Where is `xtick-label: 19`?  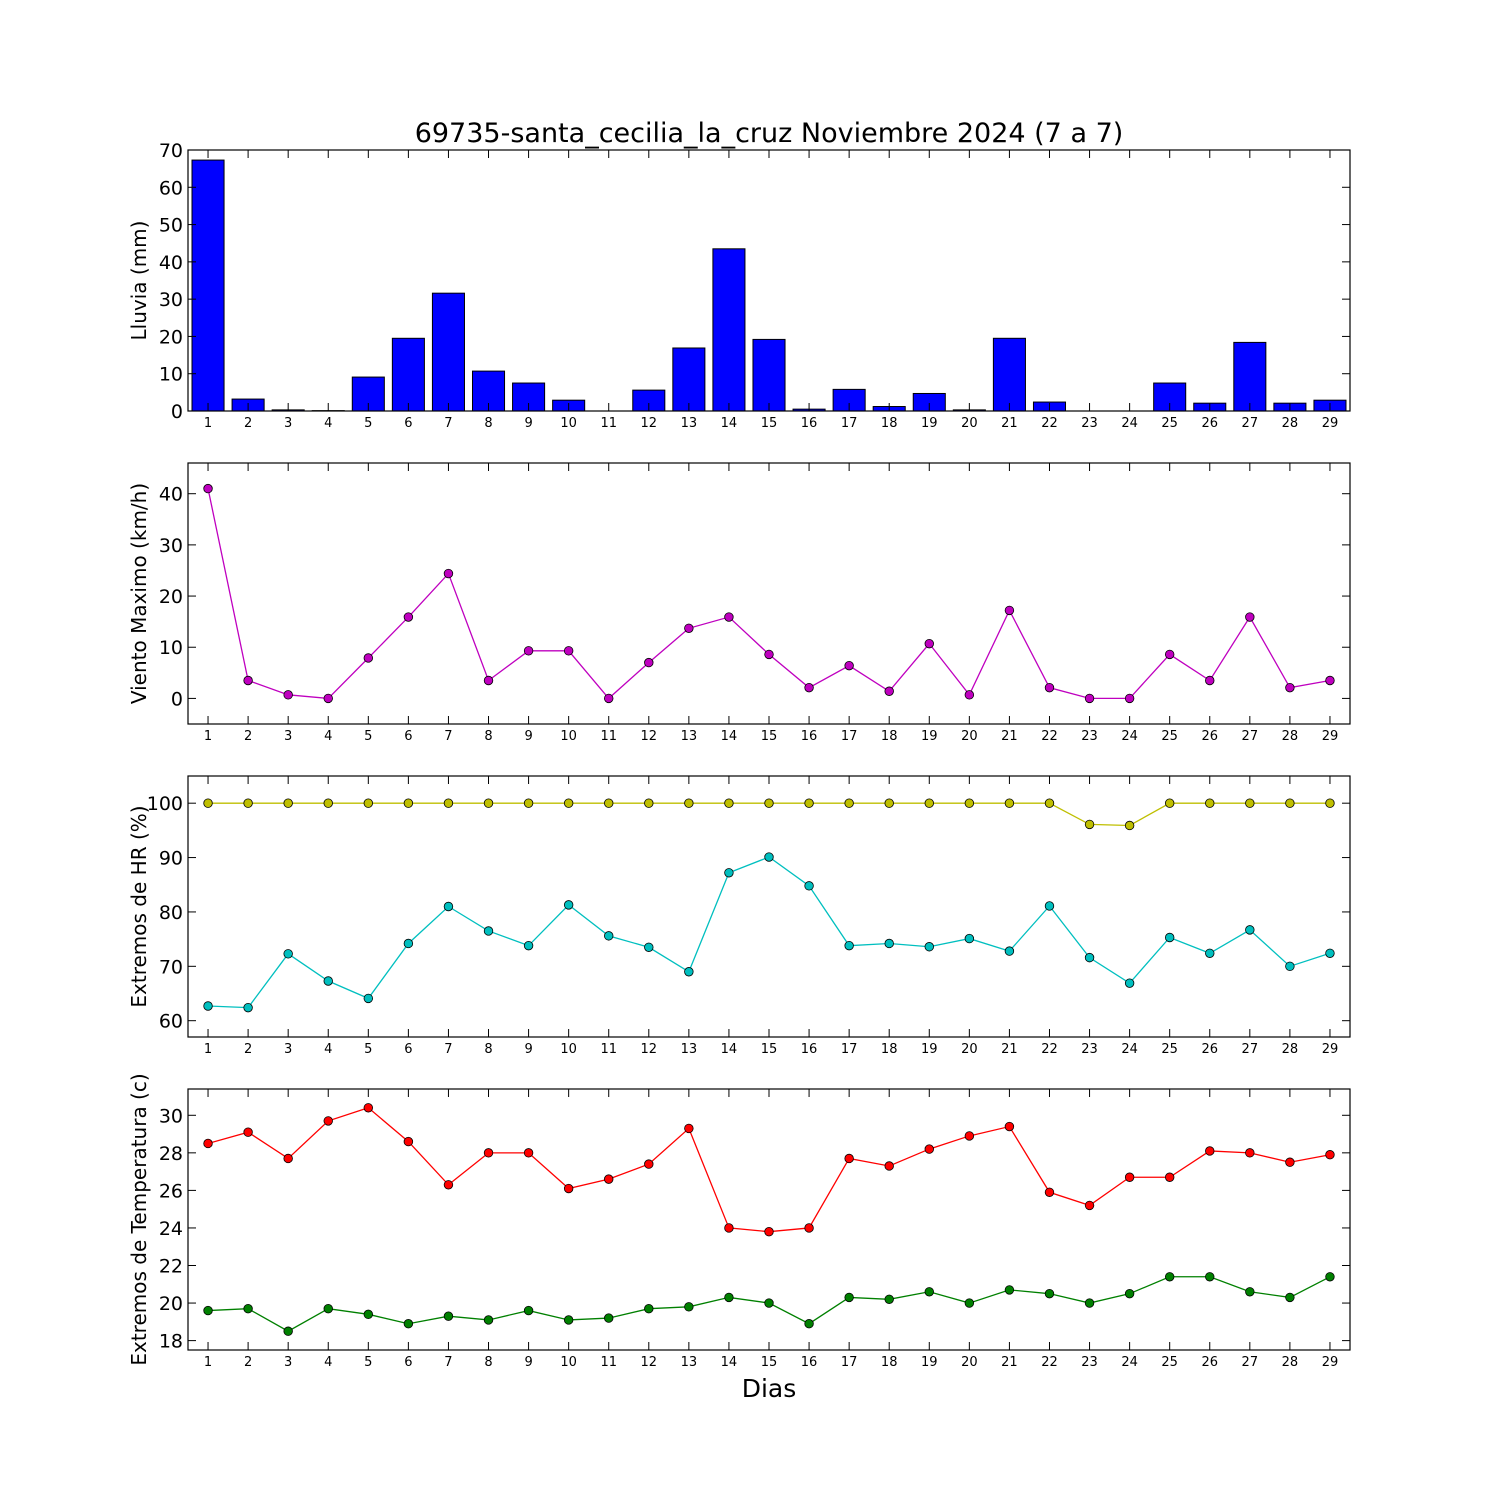 xtick-label: 19 is located at coordinates (929, 736).